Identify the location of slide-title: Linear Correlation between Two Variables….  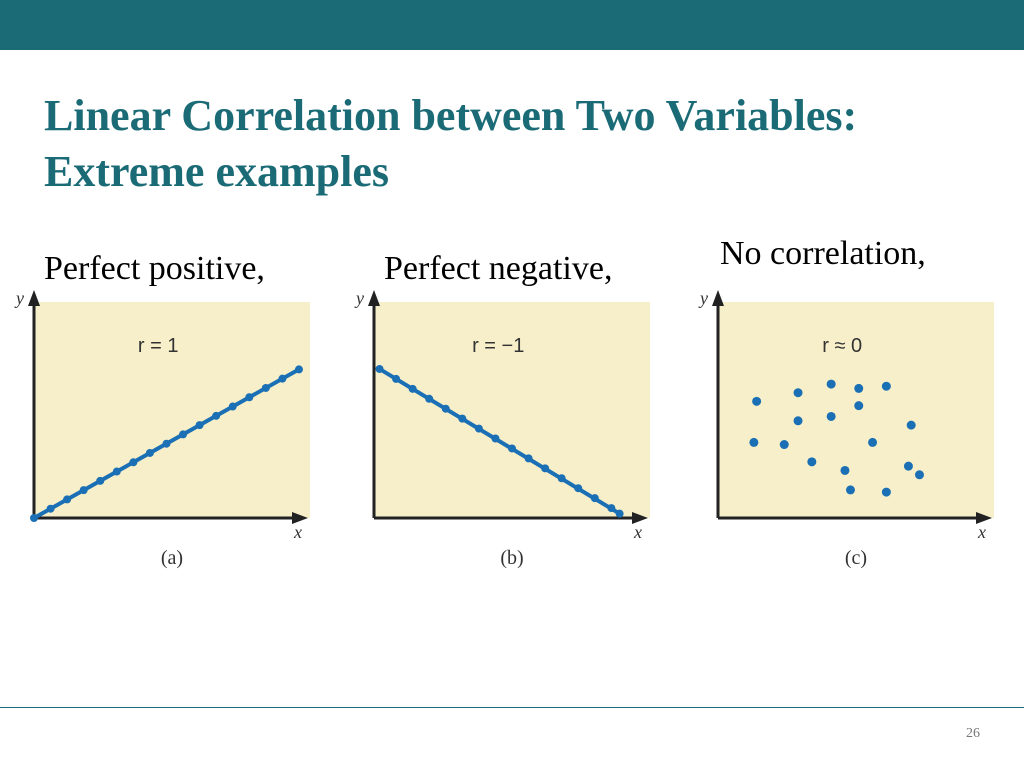
(450, 144).